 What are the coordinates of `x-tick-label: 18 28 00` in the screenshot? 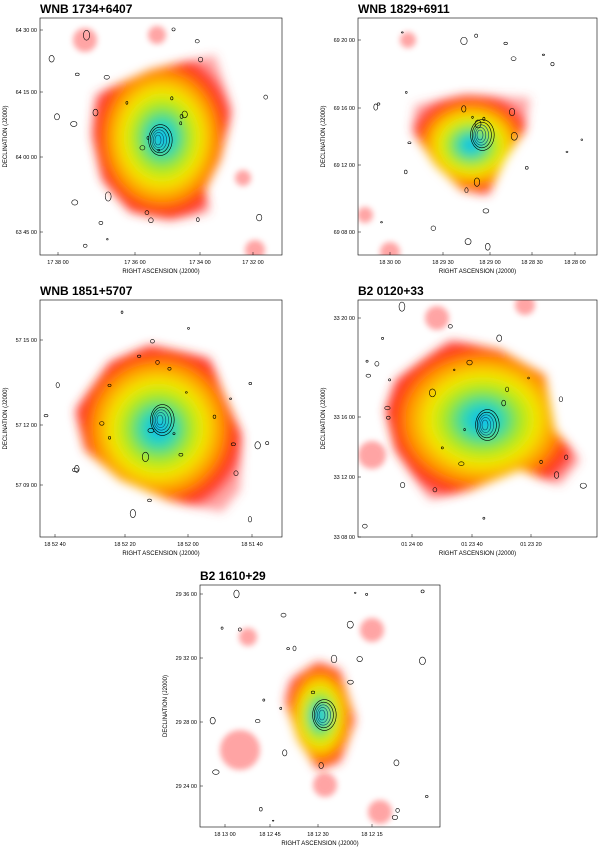 It's located at (574, 263).